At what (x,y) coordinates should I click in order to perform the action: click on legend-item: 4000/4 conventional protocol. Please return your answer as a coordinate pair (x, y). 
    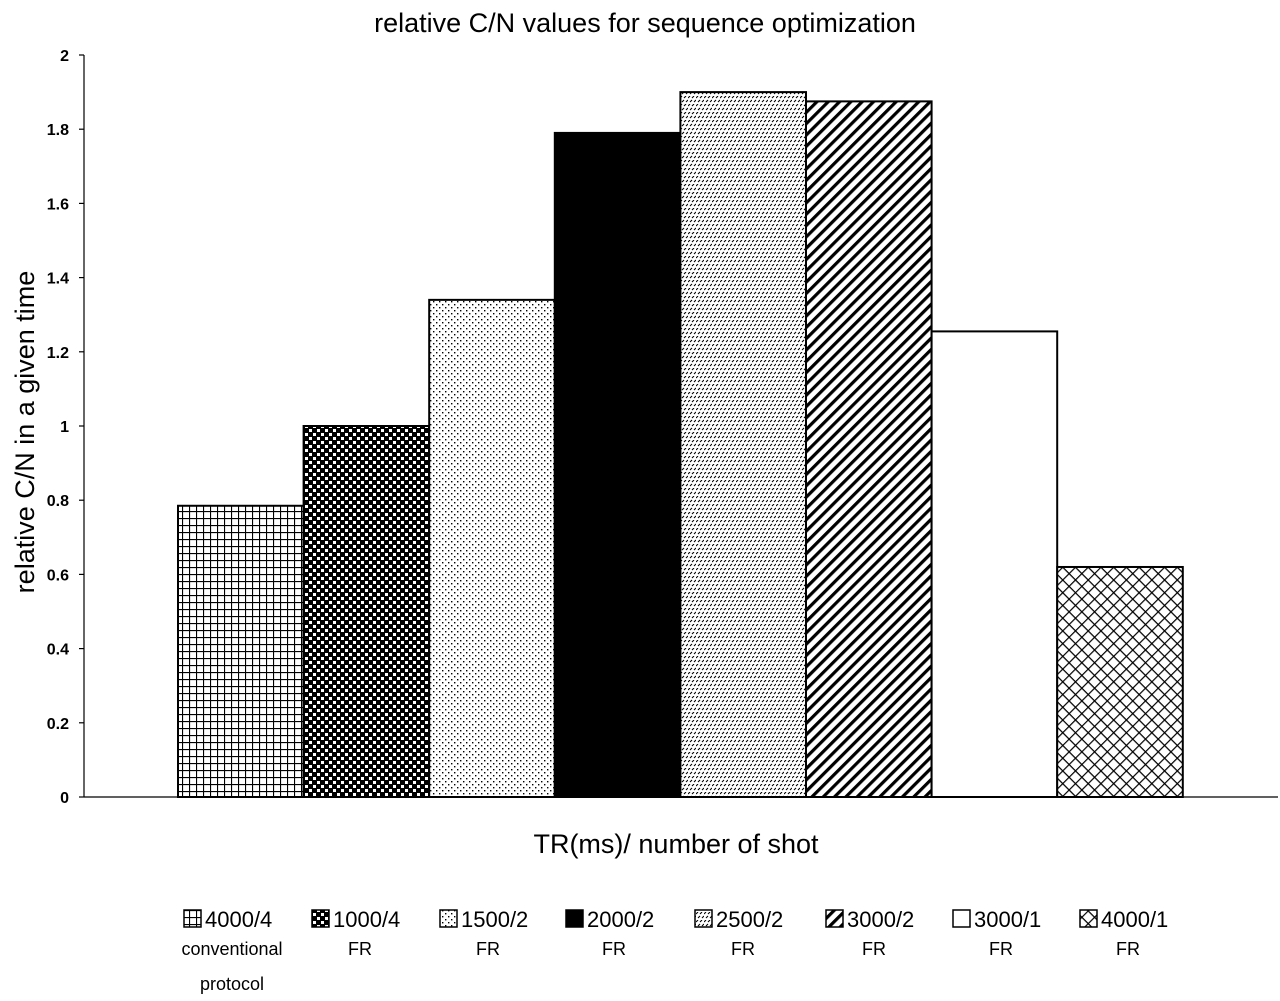
    Looking at the image, I should click on (231, 950).